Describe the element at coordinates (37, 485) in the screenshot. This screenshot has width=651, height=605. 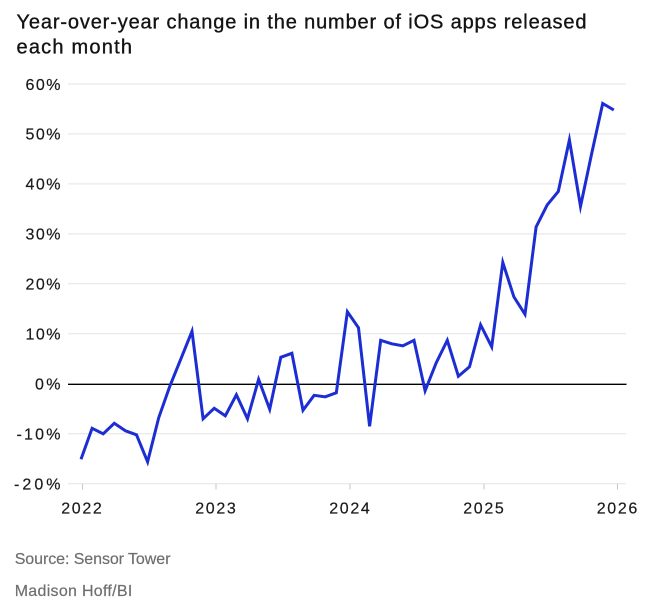
I see `svg-text: -20%` at that location.